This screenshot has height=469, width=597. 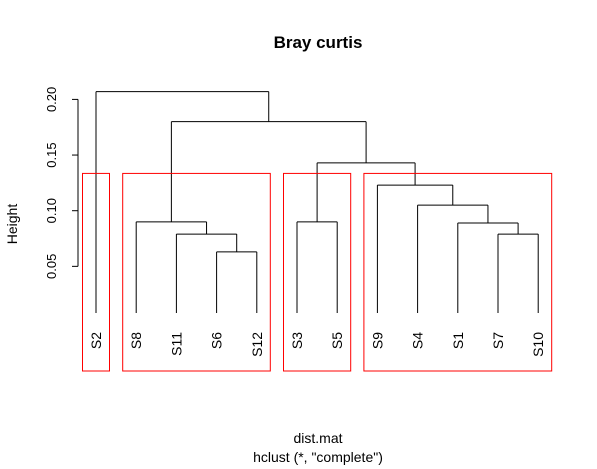 What do you see at coordinates (317, 344) in the screenshot?
I see `leaf-labels: S2 S8 S11 S6 S12 S3 S5 S9 S4 S1 S7 S10` at bounding box center [317, 344].